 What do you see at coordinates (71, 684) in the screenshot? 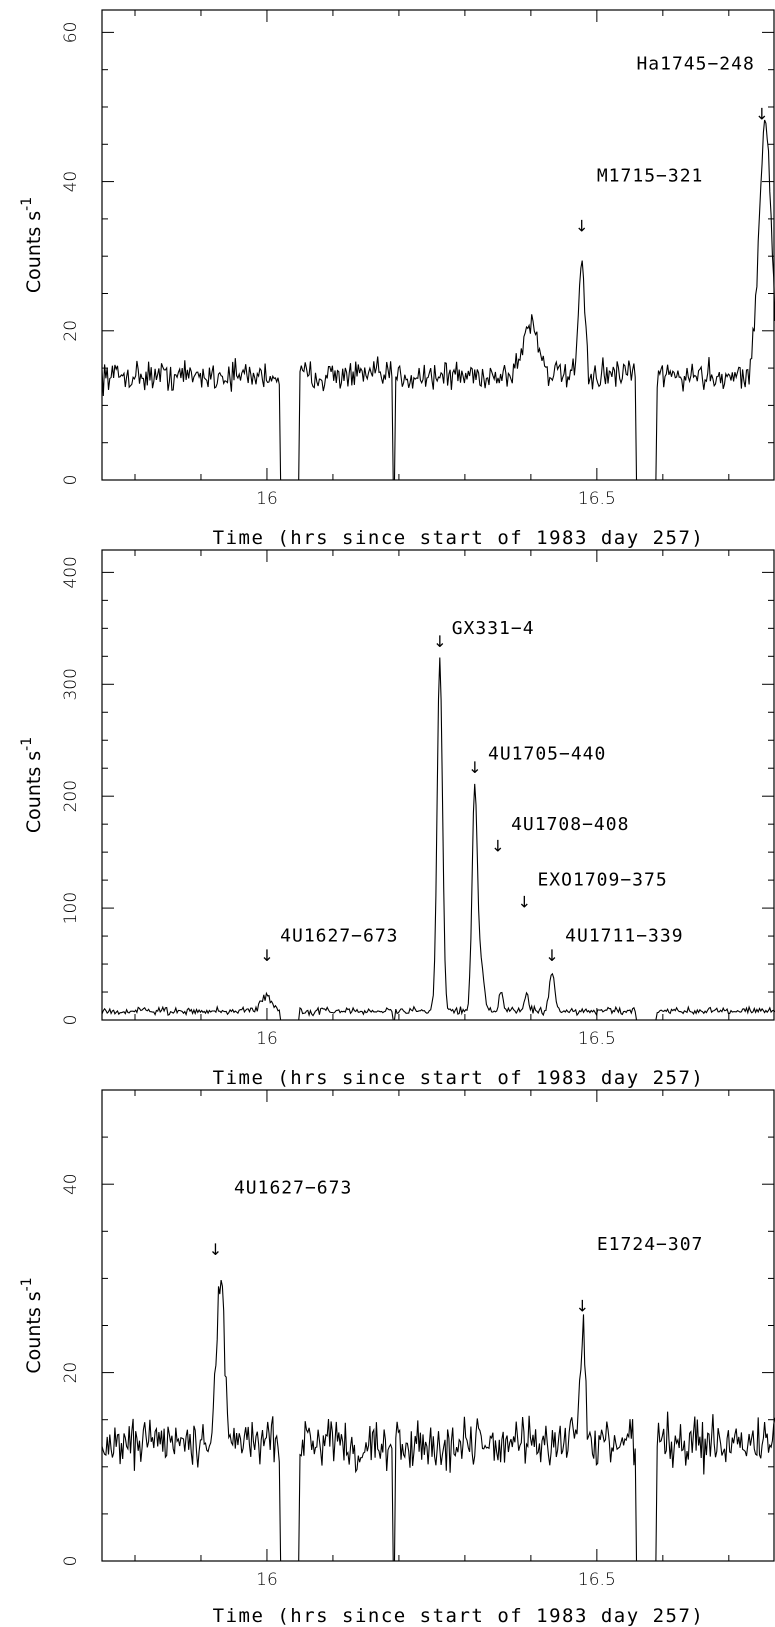
I see `y-tick-label: 300` at bounding box center [71, 684].